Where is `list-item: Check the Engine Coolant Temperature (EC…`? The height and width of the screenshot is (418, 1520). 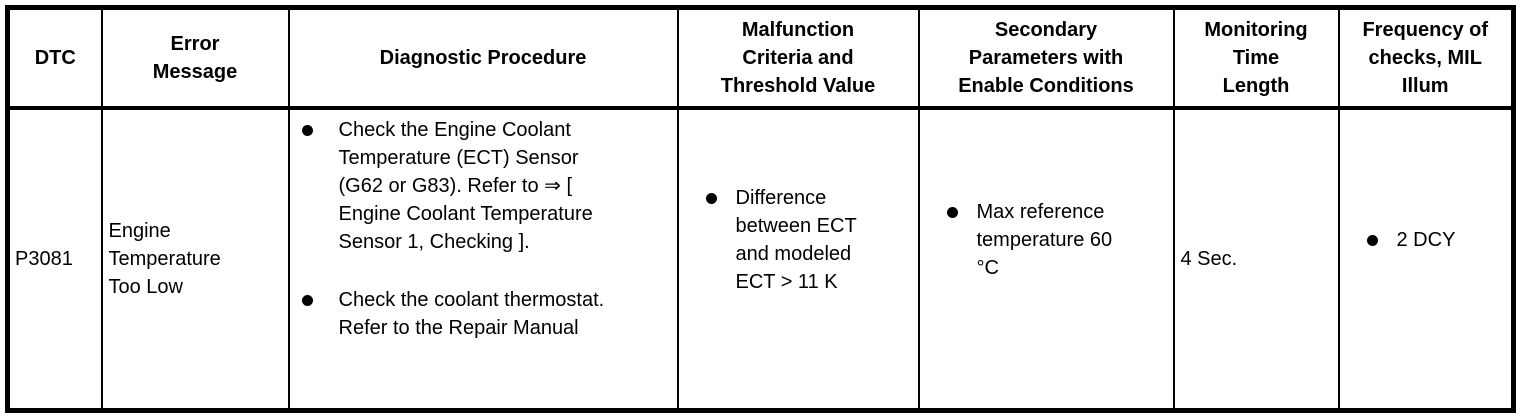 list-item: Check the Engine Coolant Temperature (EC… is located at coordinates (485, 186).